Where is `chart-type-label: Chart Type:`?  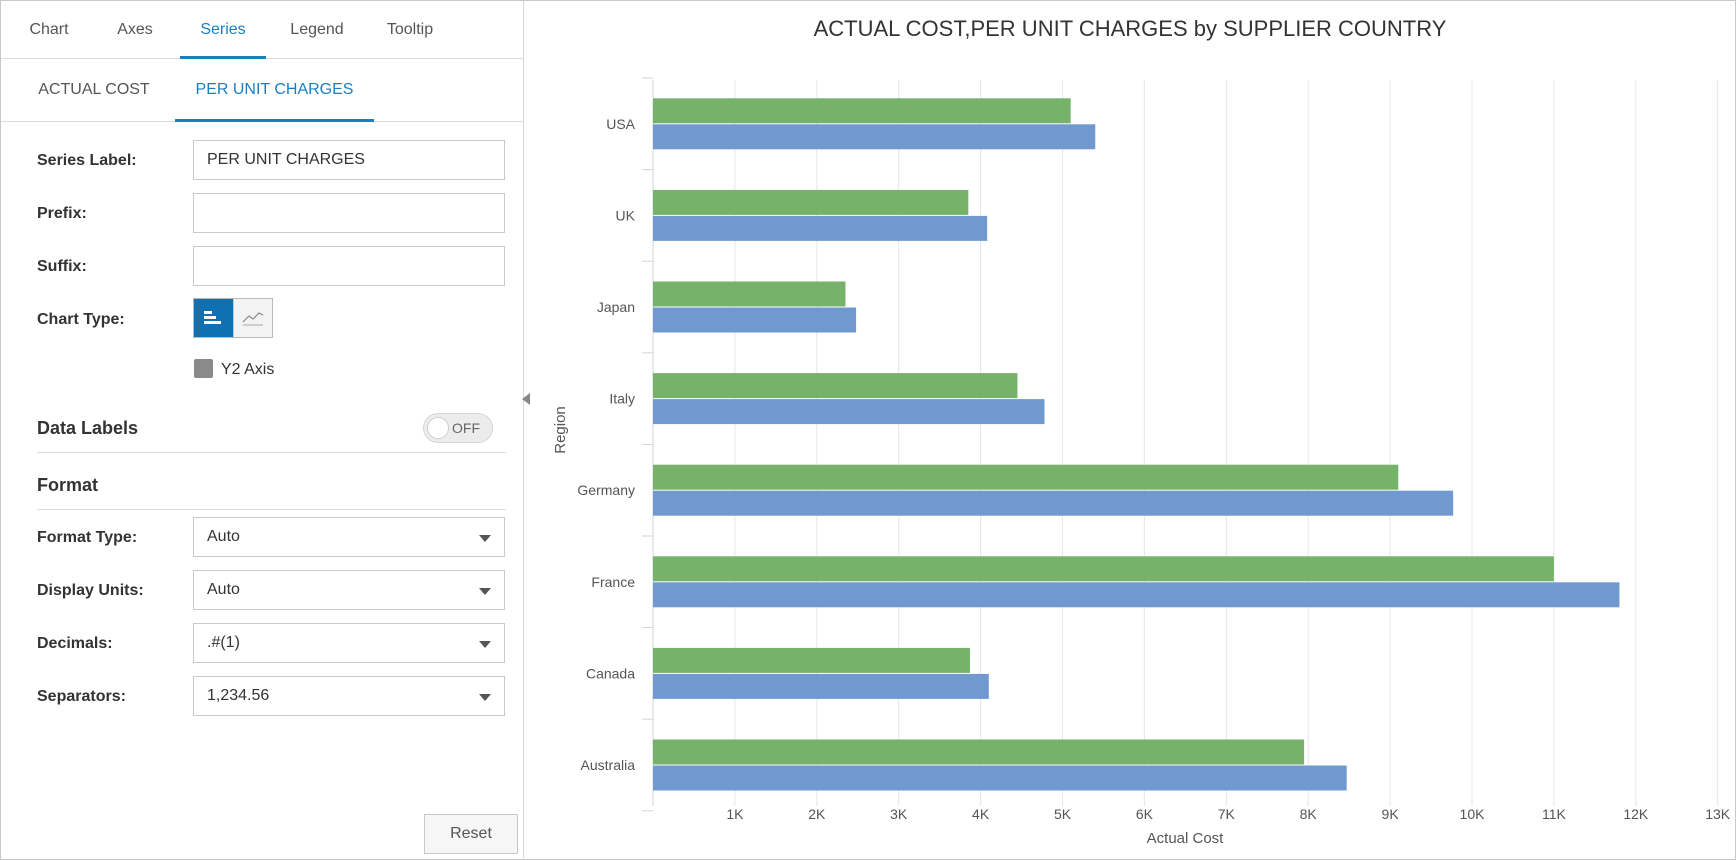 chart-type-label: Chart Type: is located at coordinates (81, 319).